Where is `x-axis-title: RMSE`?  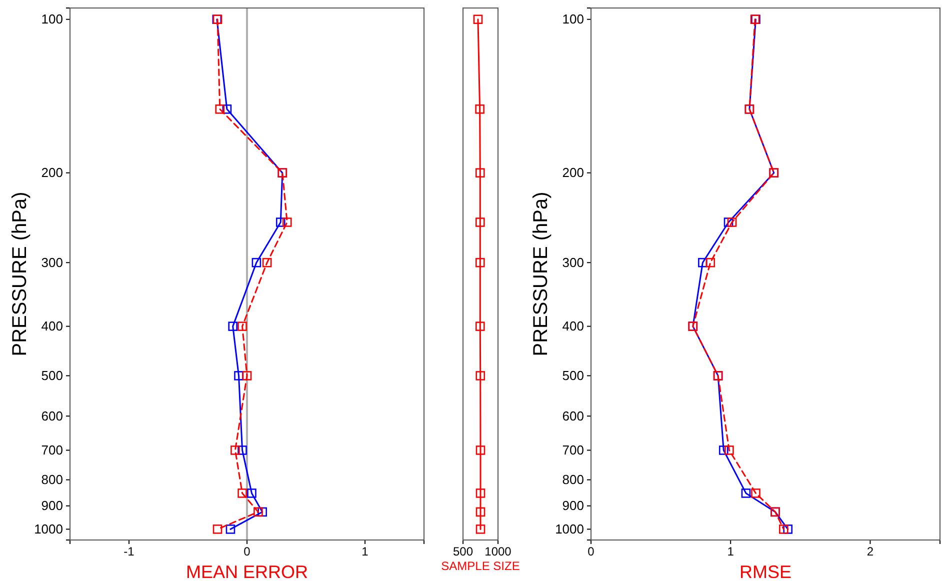
x-axis-title: RMSE is located at coordinates (765, 571).